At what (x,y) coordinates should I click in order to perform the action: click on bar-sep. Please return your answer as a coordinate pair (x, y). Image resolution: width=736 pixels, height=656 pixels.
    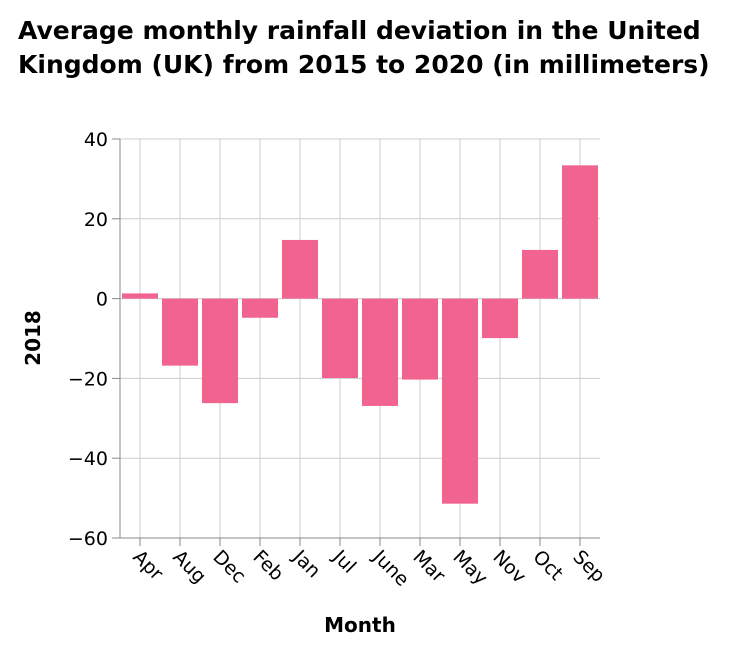
    Looking at the image, I should click on (580, 232).